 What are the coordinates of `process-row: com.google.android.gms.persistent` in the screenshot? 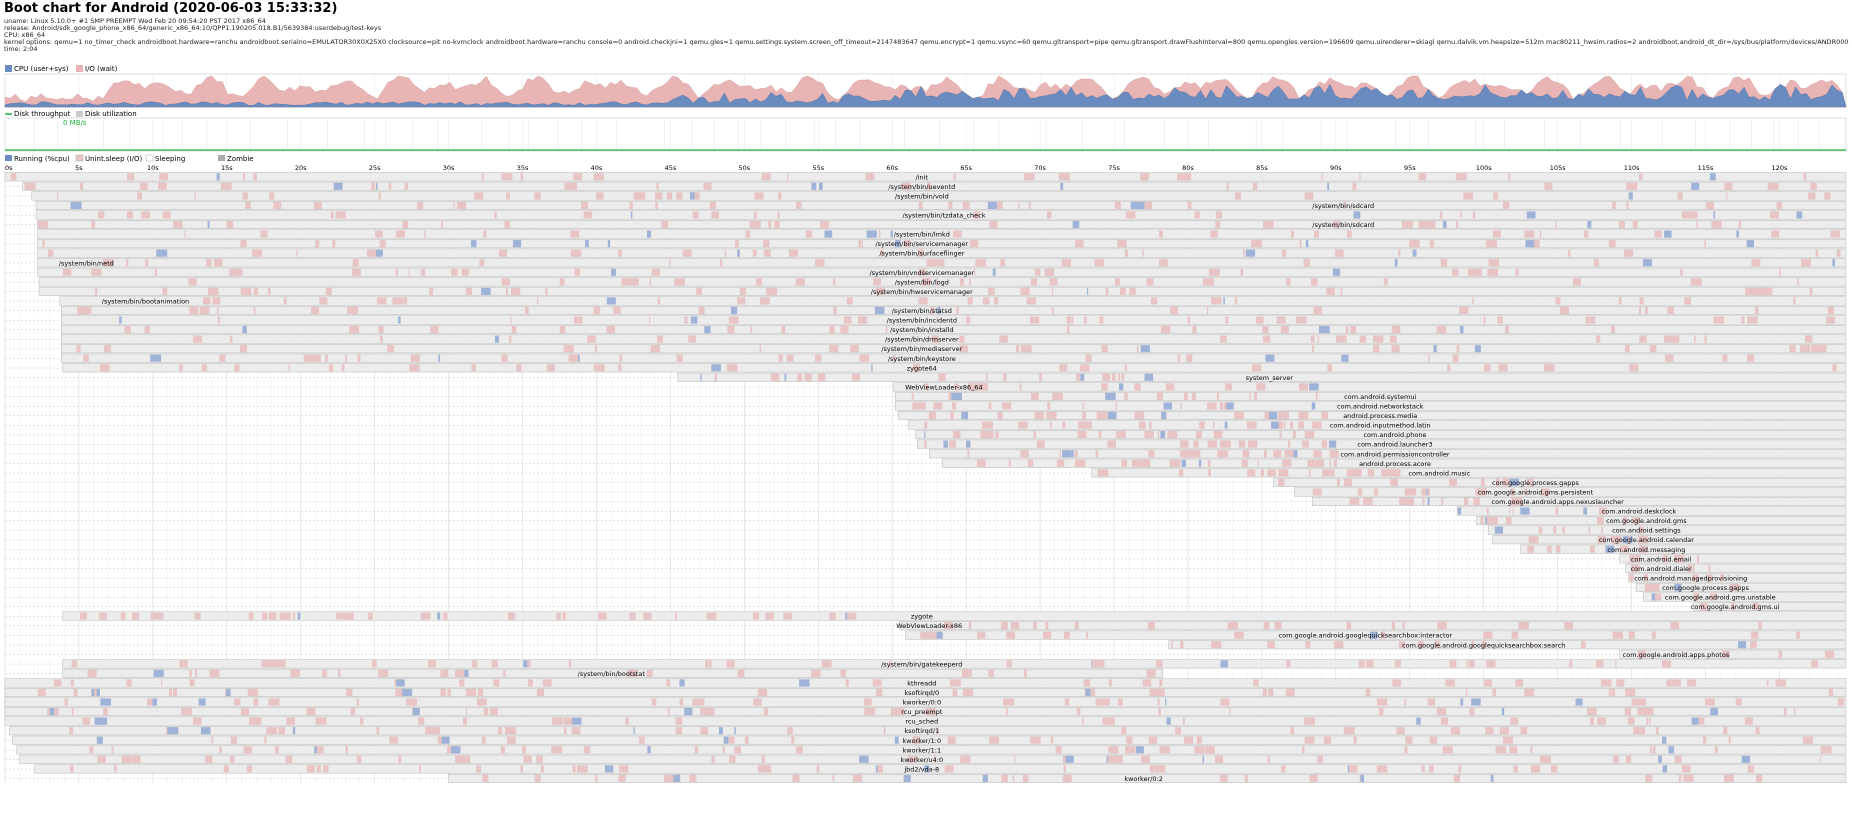 It's located at (926, 492).